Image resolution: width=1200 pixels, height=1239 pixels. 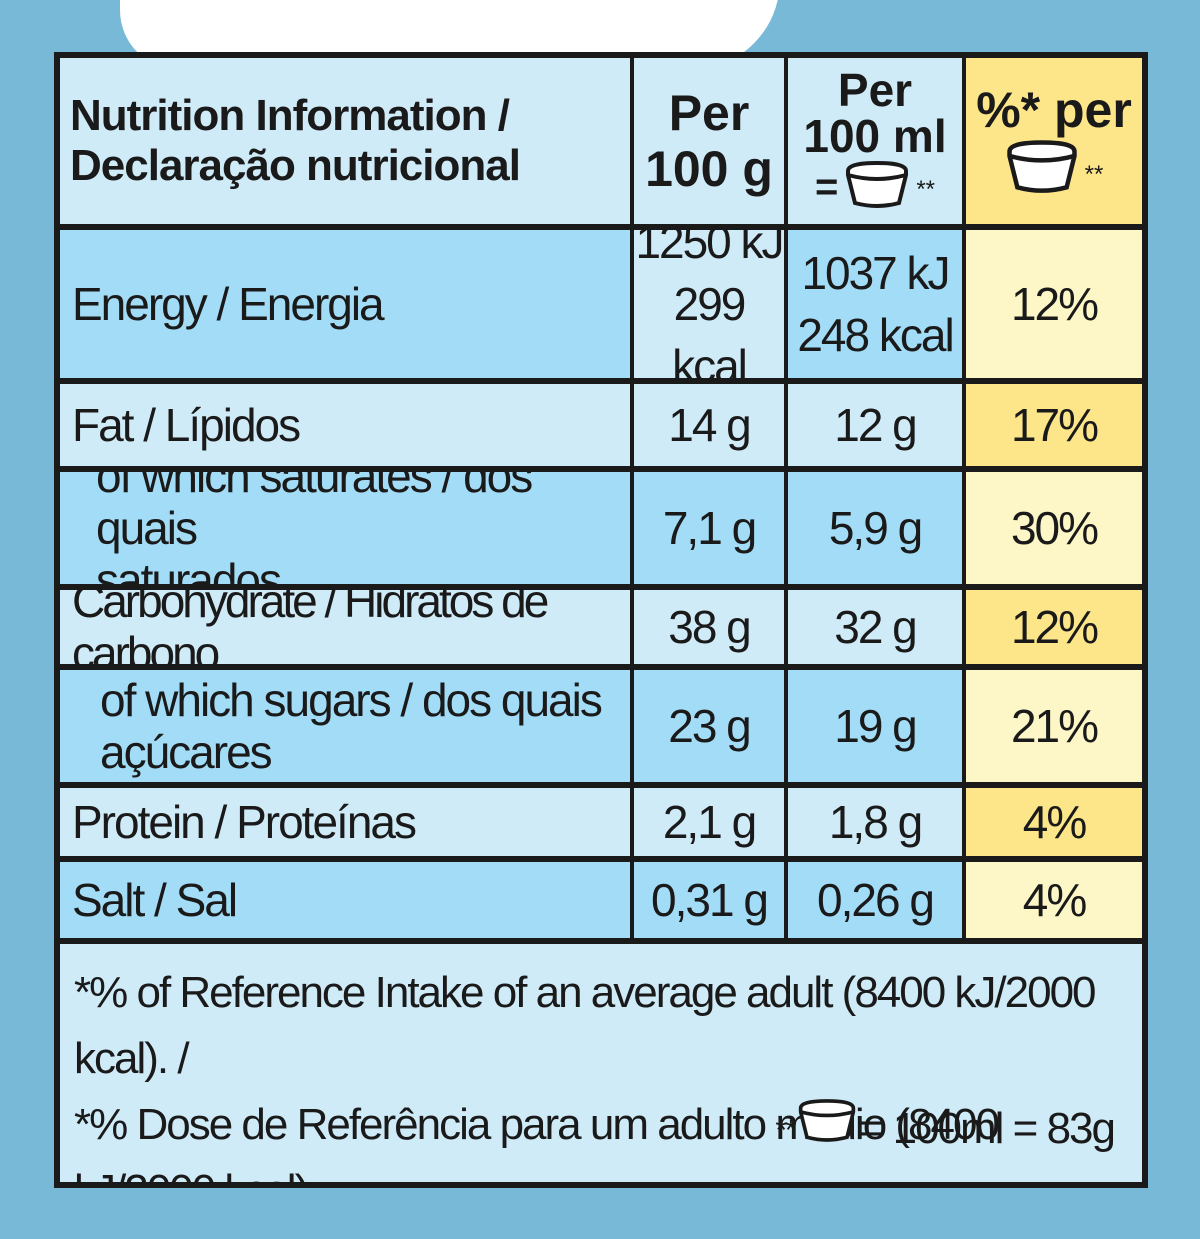 What do you see at coordinates (1054, 425) in the screenshot?
I see `row-fat-ri: 17%` at bounding box center [1054, 425].